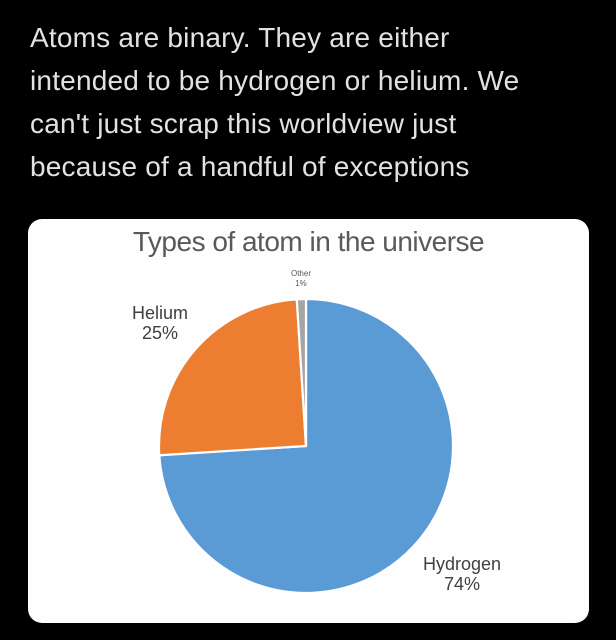 The width and height of the screenshot is (616, 640). I want to click on pie-label-other: Other 1%, so click(301, 279).